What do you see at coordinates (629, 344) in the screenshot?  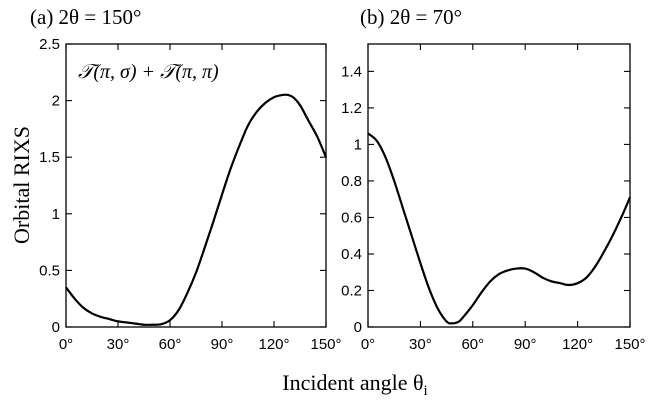 I see `panel-b-x-tick-label: 150°` at bounding box center [629, 344].